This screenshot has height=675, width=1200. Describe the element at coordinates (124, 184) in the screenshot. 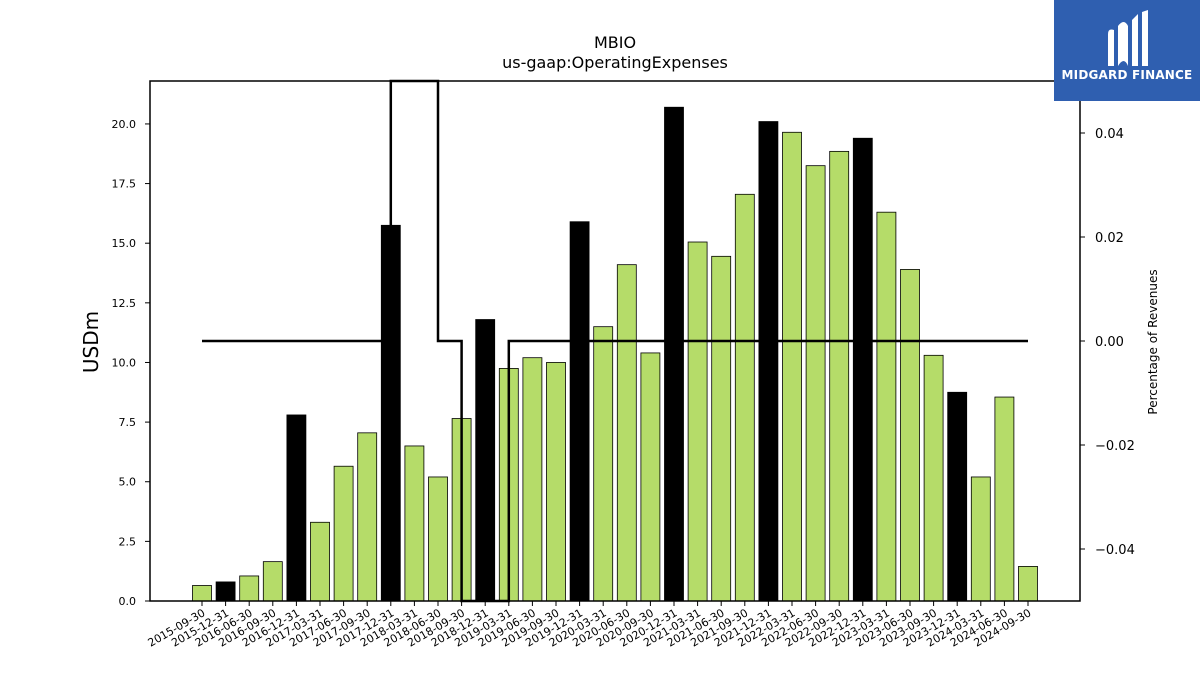

I see `y-tick-label: 17.5` at that location.